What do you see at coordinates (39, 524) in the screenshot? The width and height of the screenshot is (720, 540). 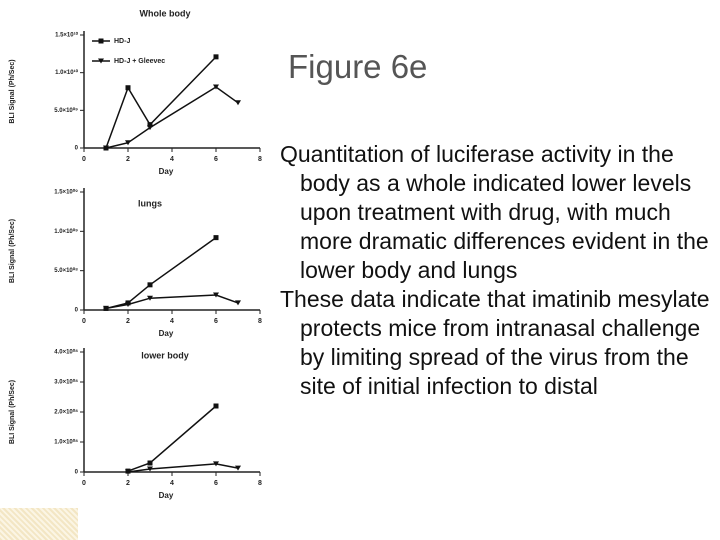 I see `decoration` at bounding box center [39, 524].